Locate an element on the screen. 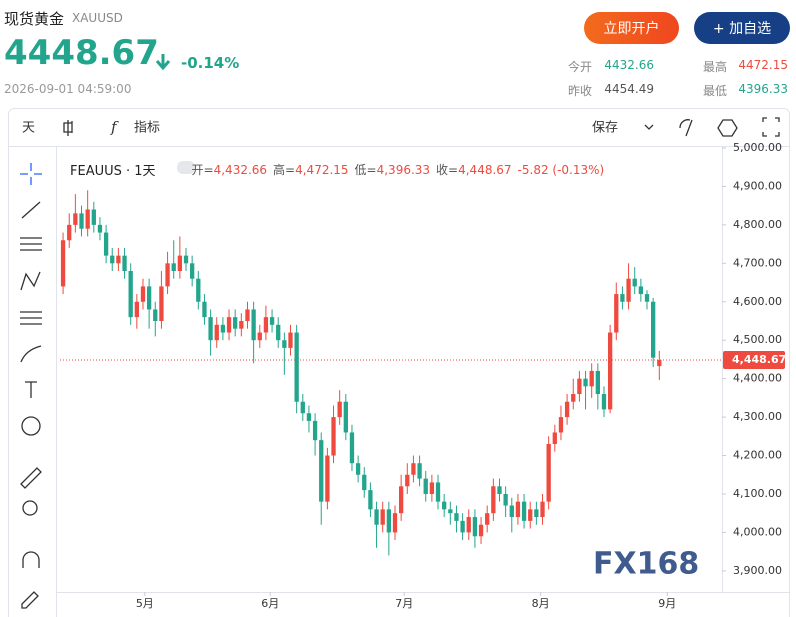 The width and height of the screenshot is (796, 617). last-price-label: 4,448.67 is located at coordinates (759, 359).